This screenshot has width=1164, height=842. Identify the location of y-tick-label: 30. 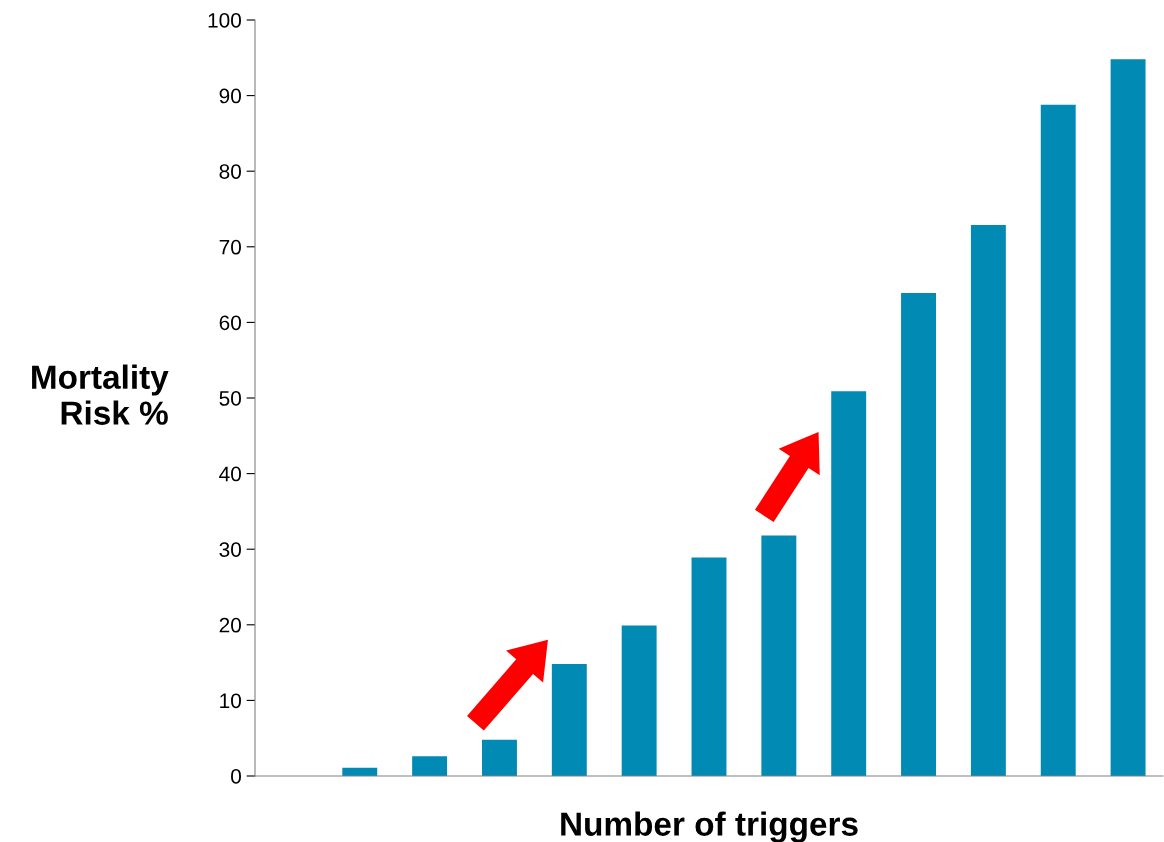
(230, 549).